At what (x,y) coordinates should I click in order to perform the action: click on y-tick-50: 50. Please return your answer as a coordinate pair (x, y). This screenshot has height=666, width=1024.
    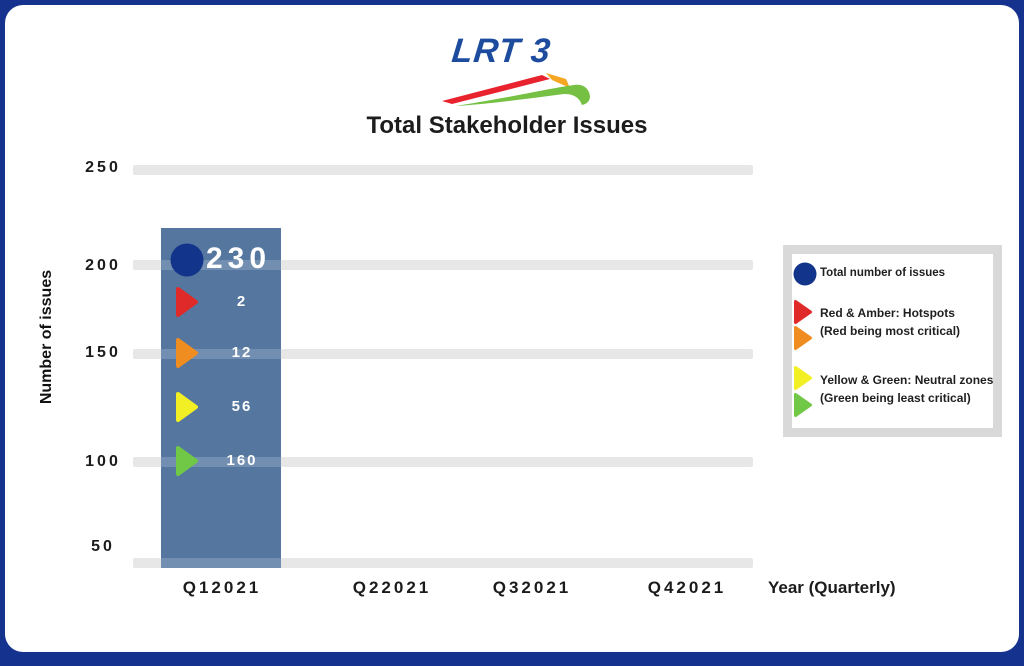
    Looking at the image, I should click on (103, 546).